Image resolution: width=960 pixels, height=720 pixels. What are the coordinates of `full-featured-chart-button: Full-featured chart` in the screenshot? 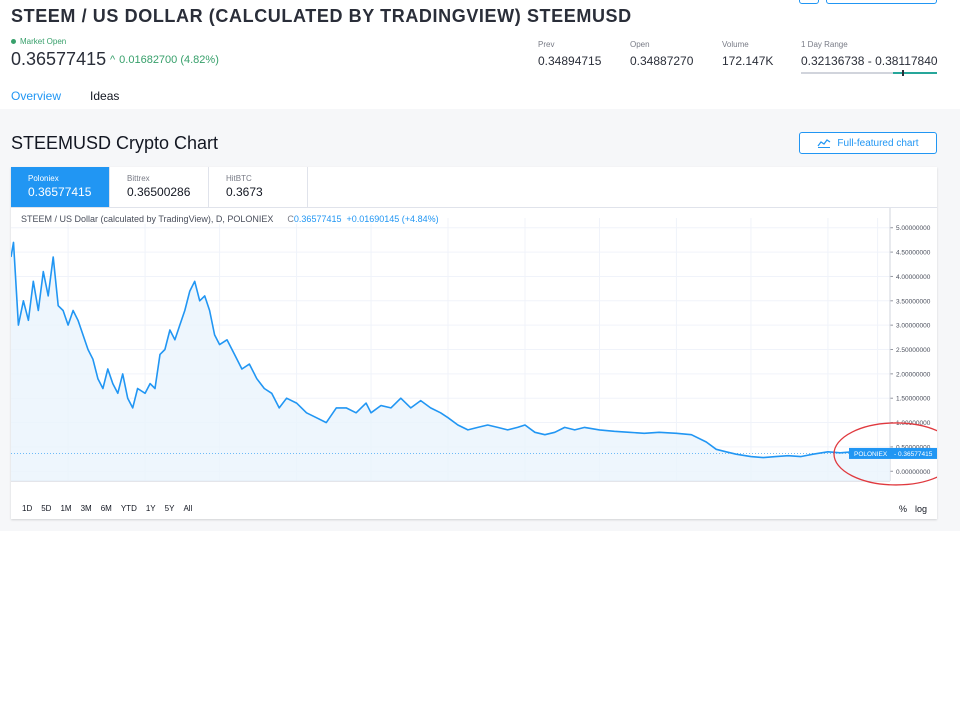 It's located at (868, 143).